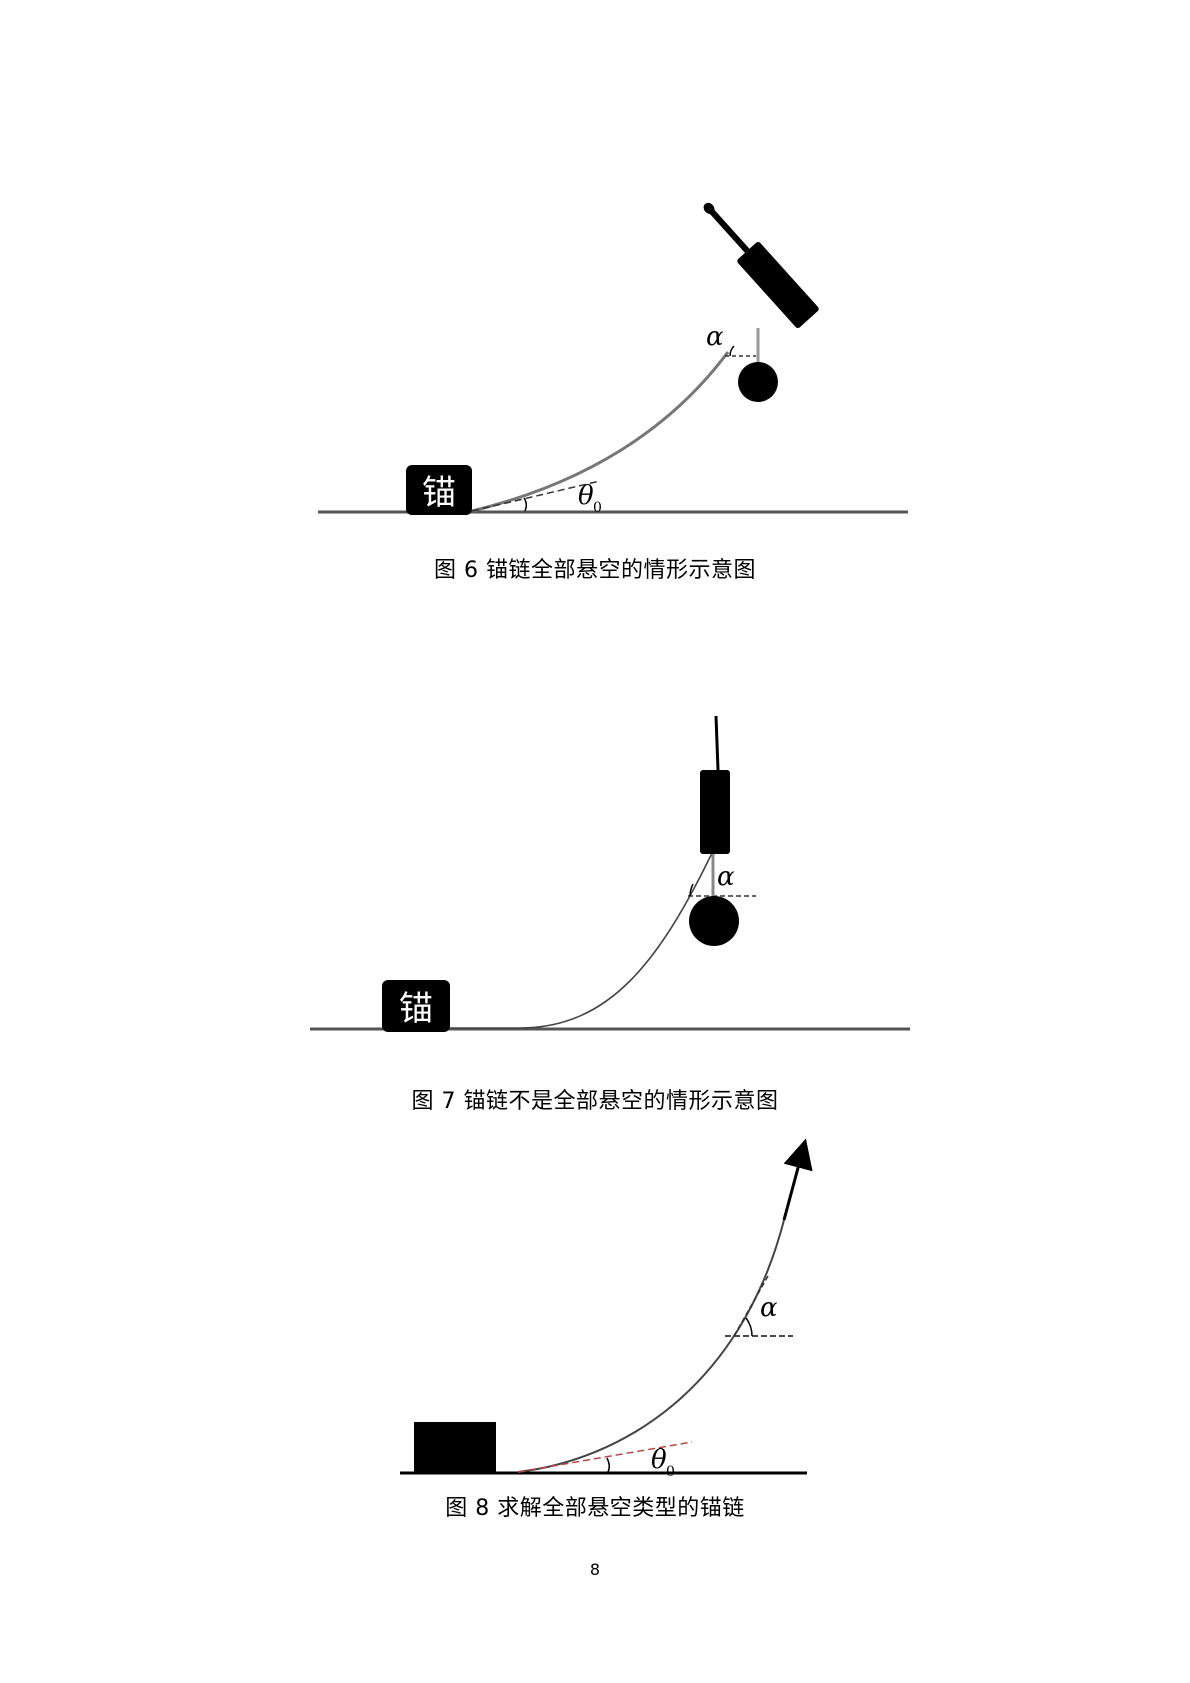  I want to click on figure-8-diagram: θ 0 α, so click(606, 1309).